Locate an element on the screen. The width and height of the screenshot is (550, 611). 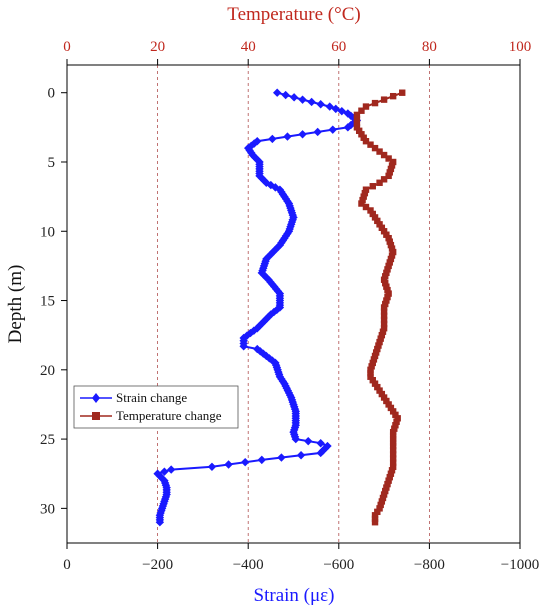
top-tick-label: 100 is located at coordinates (520, 47).